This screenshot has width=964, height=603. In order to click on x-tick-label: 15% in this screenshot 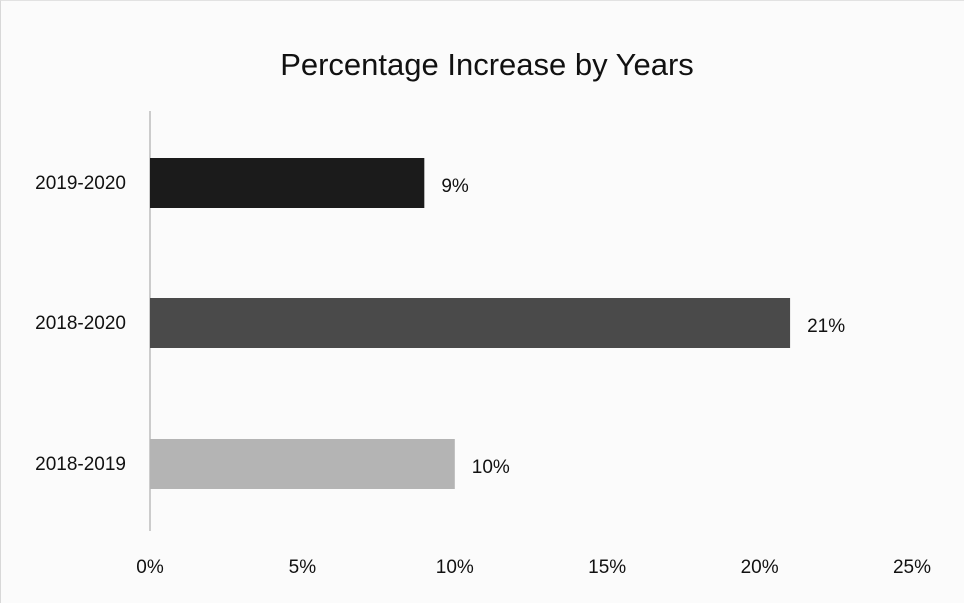, I will do `click(607, 567)`.